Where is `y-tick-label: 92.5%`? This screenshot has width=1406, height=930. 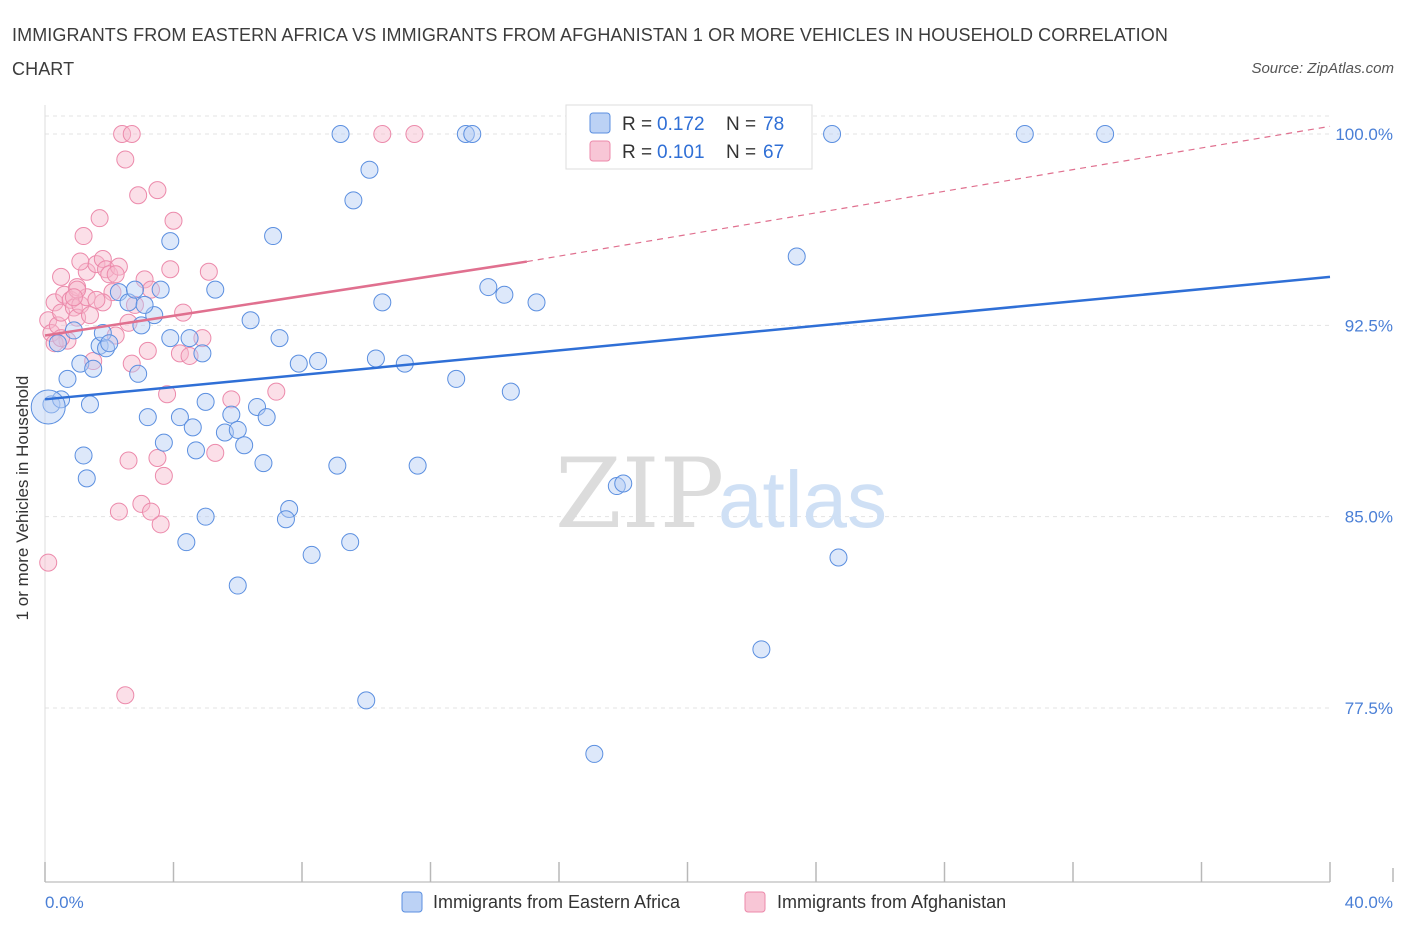 y-tick-label: 92.5% is located at coordinates (1369, 325).